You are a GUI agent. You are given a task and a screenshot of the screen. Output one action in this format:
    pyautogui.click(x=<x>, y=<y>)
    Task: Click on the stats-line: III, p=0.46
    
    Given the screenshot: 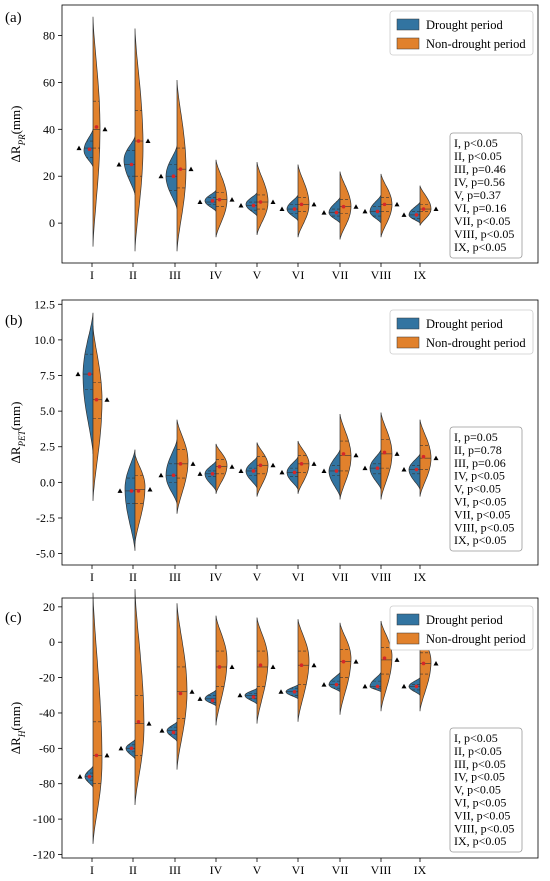 What is the action you would take?
    pyautogui.click(x=480, y=169)
    